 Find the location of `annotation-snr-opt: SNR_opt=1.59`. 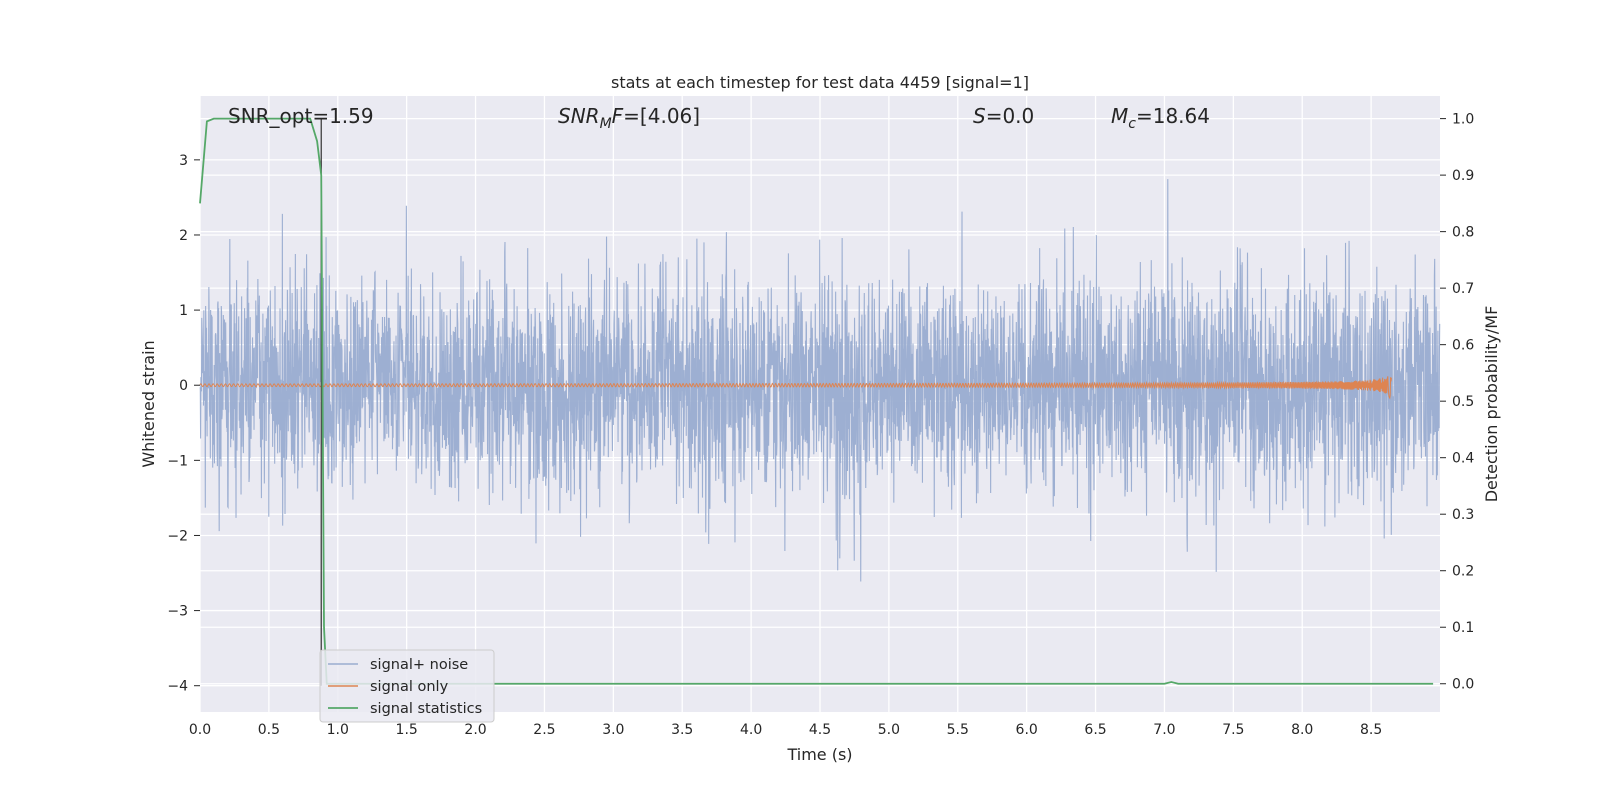

annotation-snr-opt: SNR_opt=1.59 is located at coordinates (301, 116).